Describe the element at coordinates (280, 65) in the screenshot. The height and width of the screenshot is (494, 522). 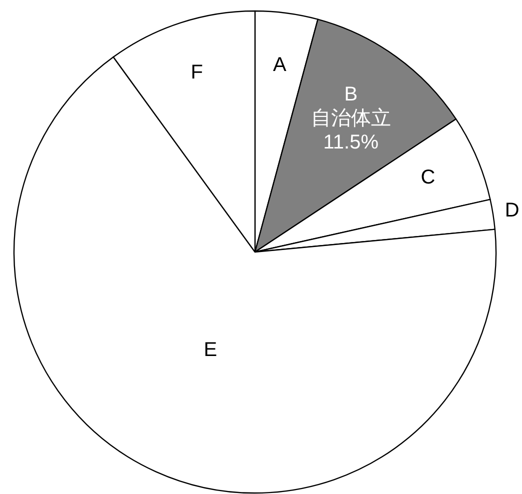
I see `slice-label: A` at that location.